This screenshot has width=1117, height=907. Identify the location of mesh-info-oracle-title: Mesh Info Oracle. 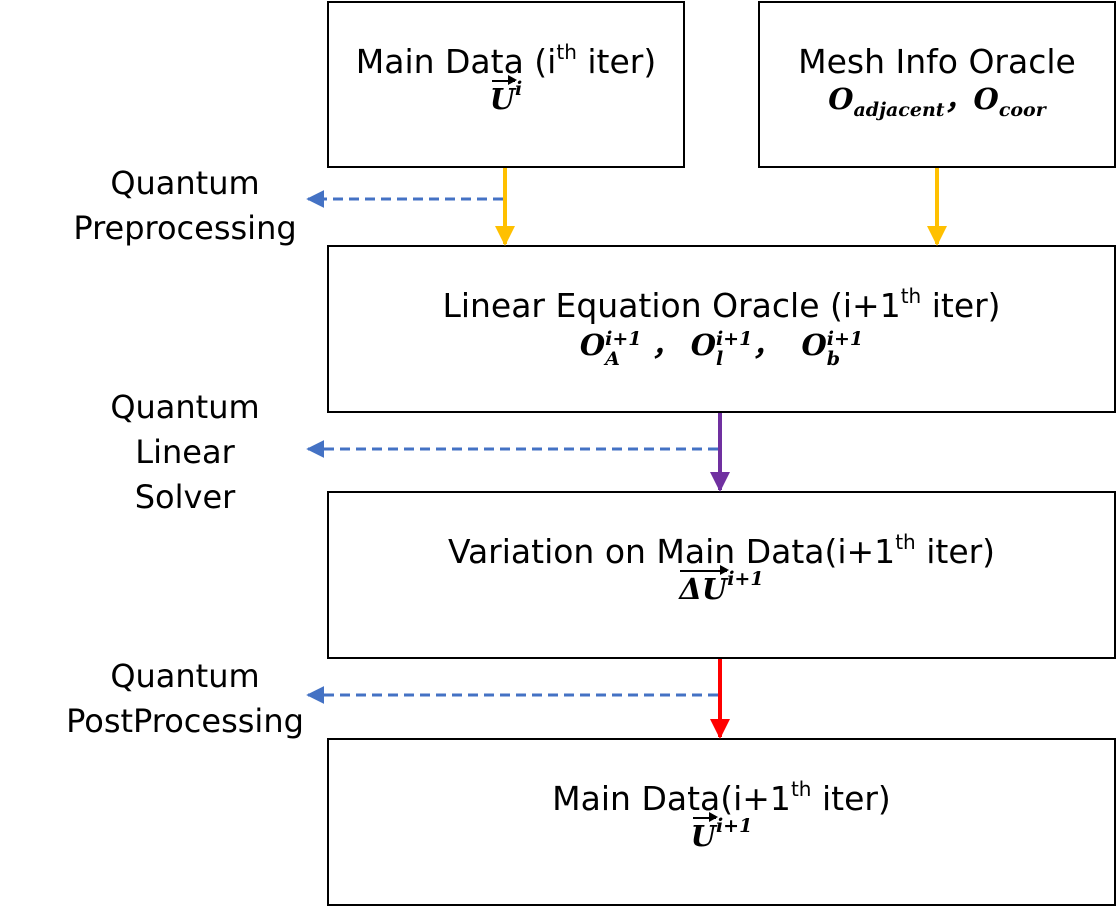
(937, 61).